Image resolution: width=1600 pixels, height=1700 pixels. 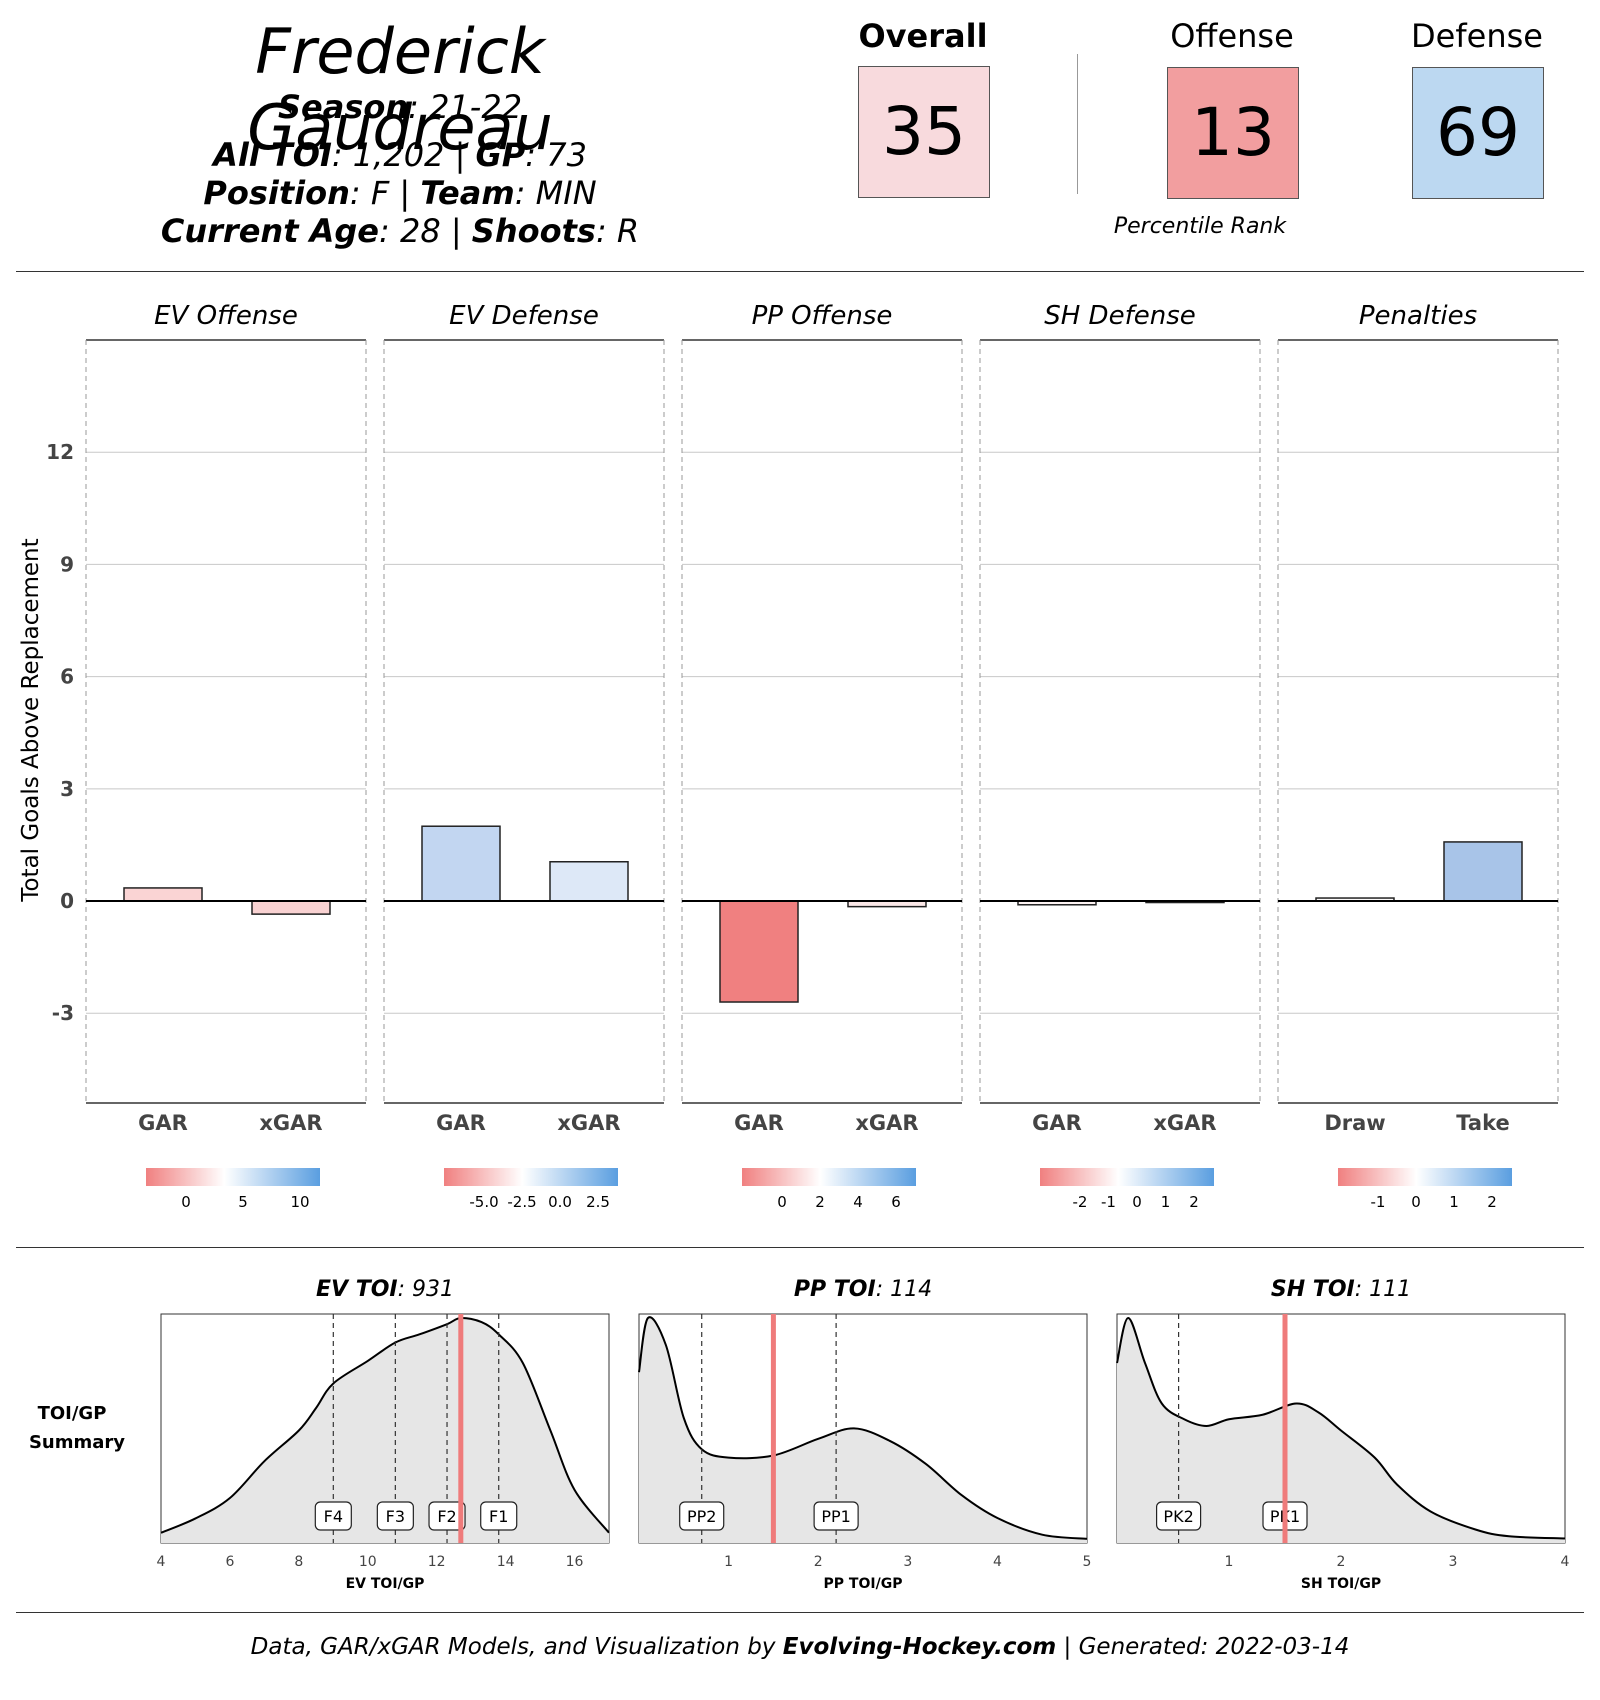 What do you see at coordinates (1477, 36) in the screenshot?
I see `defense-rank-label: Defense` at bounding box center [1477, 36].